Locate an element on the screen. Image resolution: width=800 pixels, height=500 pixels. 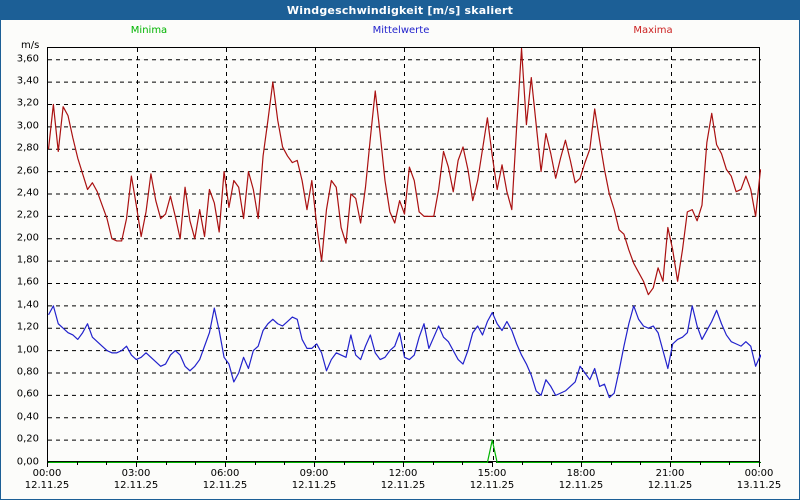
y-axis-tick-label: 3,00 is located at coordinates (27, 126).